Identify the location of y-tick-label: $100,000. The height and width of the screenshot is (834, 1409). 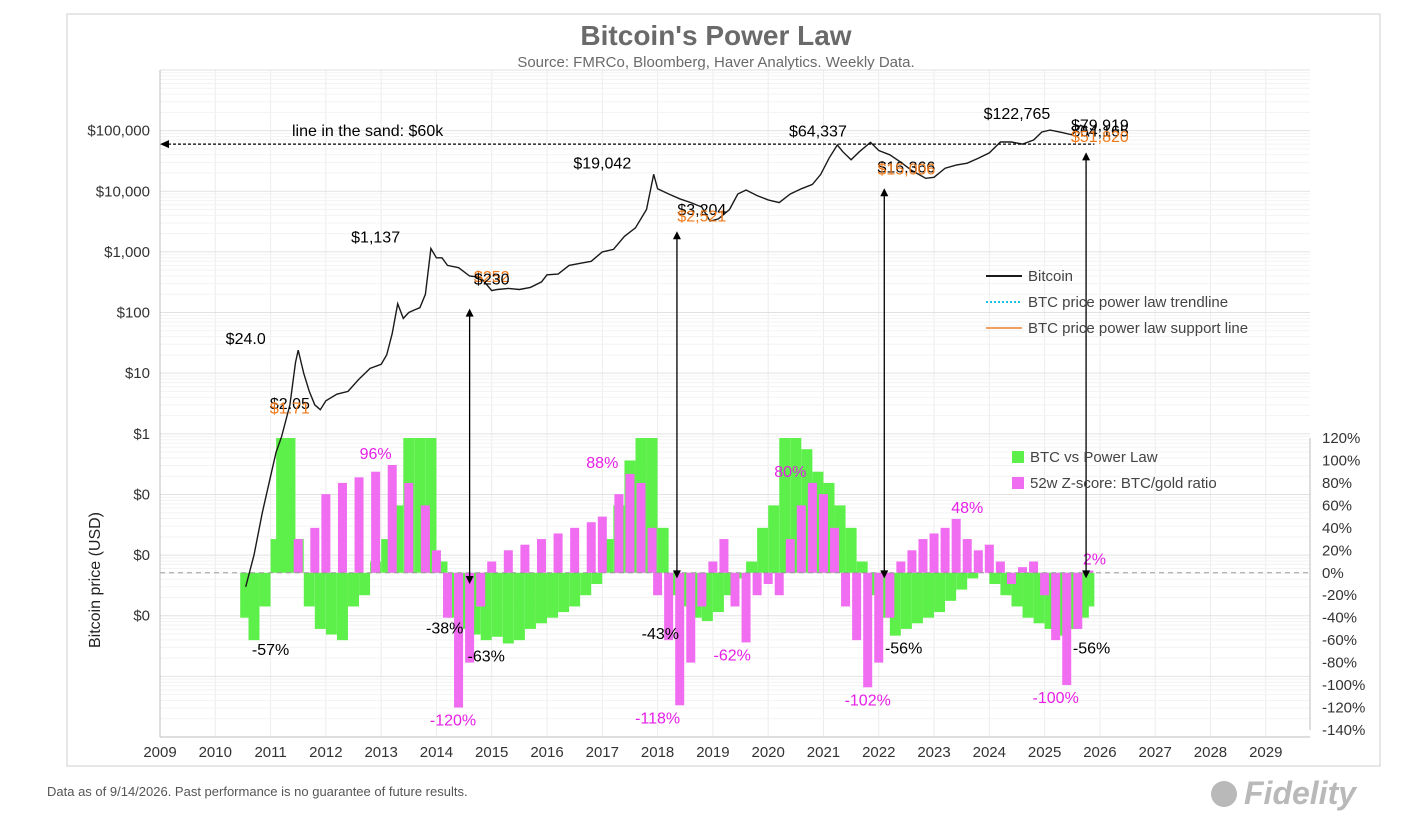
(118, 131).